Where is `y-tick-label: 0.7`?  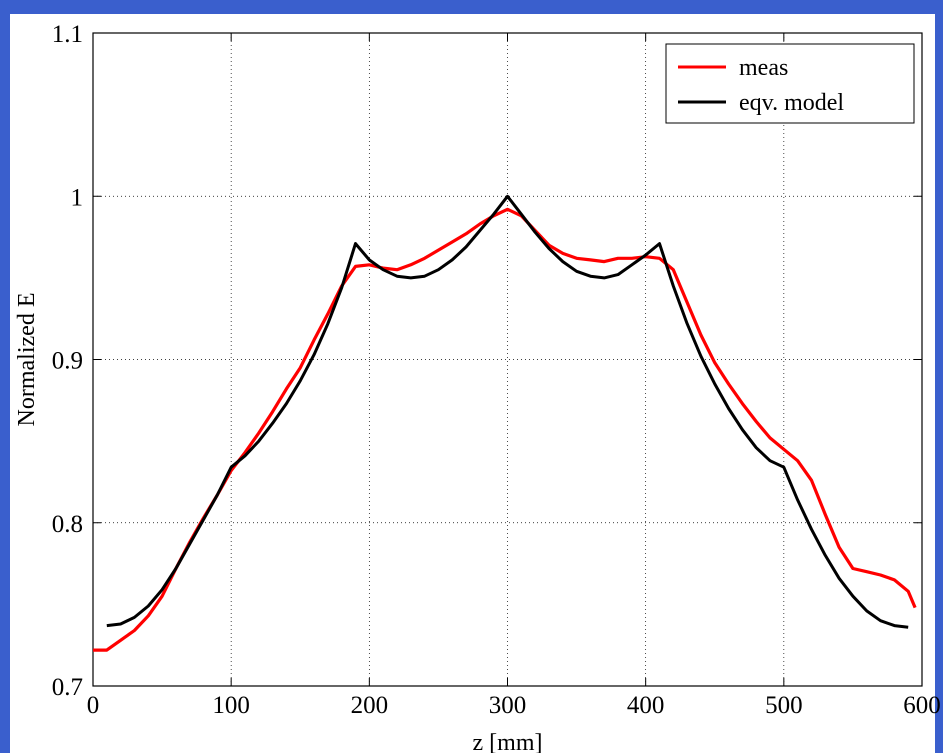 y-tick-label: 0.7 is located at coordinates (67, 687).